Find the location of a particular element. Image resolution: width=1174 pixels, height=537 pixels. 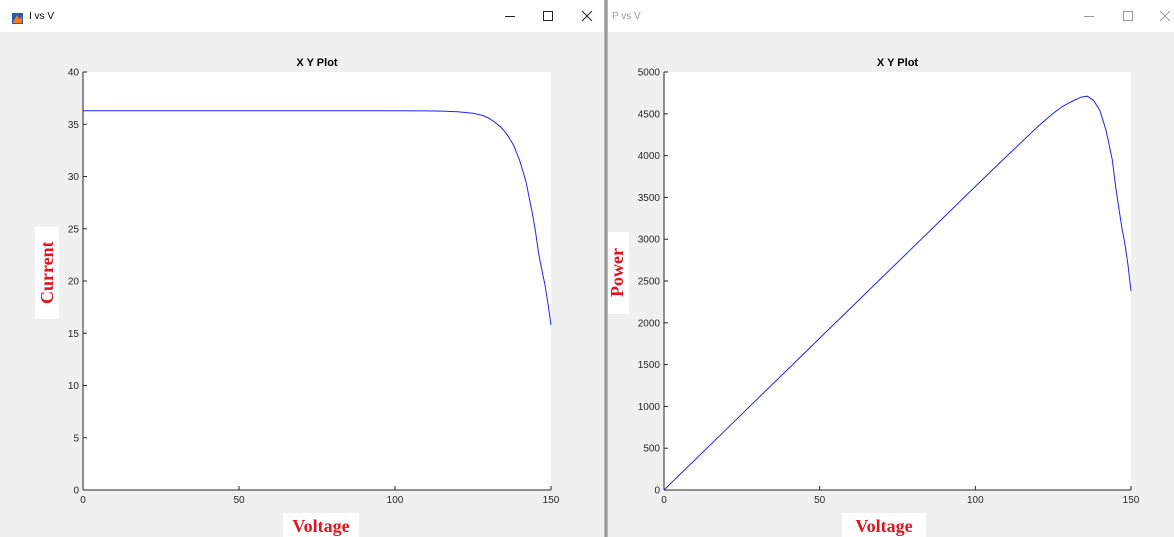

y-axis-label: Current is located at coordinates (47, 273).